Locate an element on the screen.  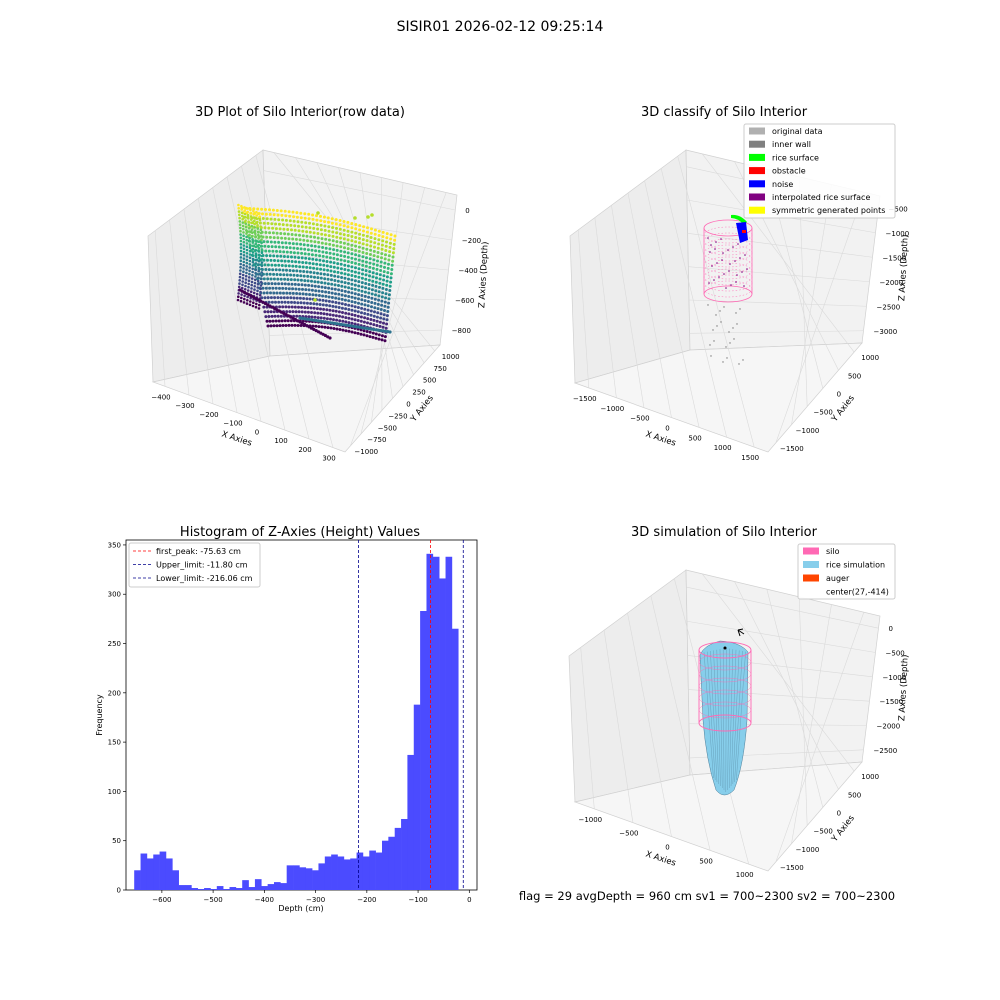
x-tick-label: −500 is located at coordinates (628, 834).